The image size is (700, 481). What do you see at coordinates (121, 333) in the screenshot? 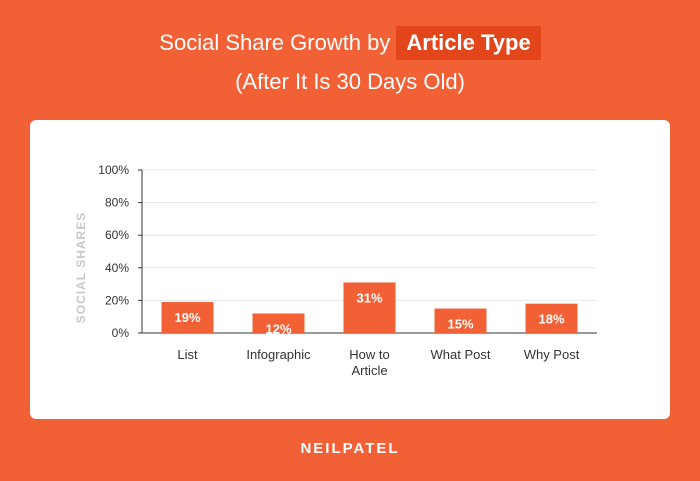
I see `y-tick-label: 0%` at bounding box center [121, 333].